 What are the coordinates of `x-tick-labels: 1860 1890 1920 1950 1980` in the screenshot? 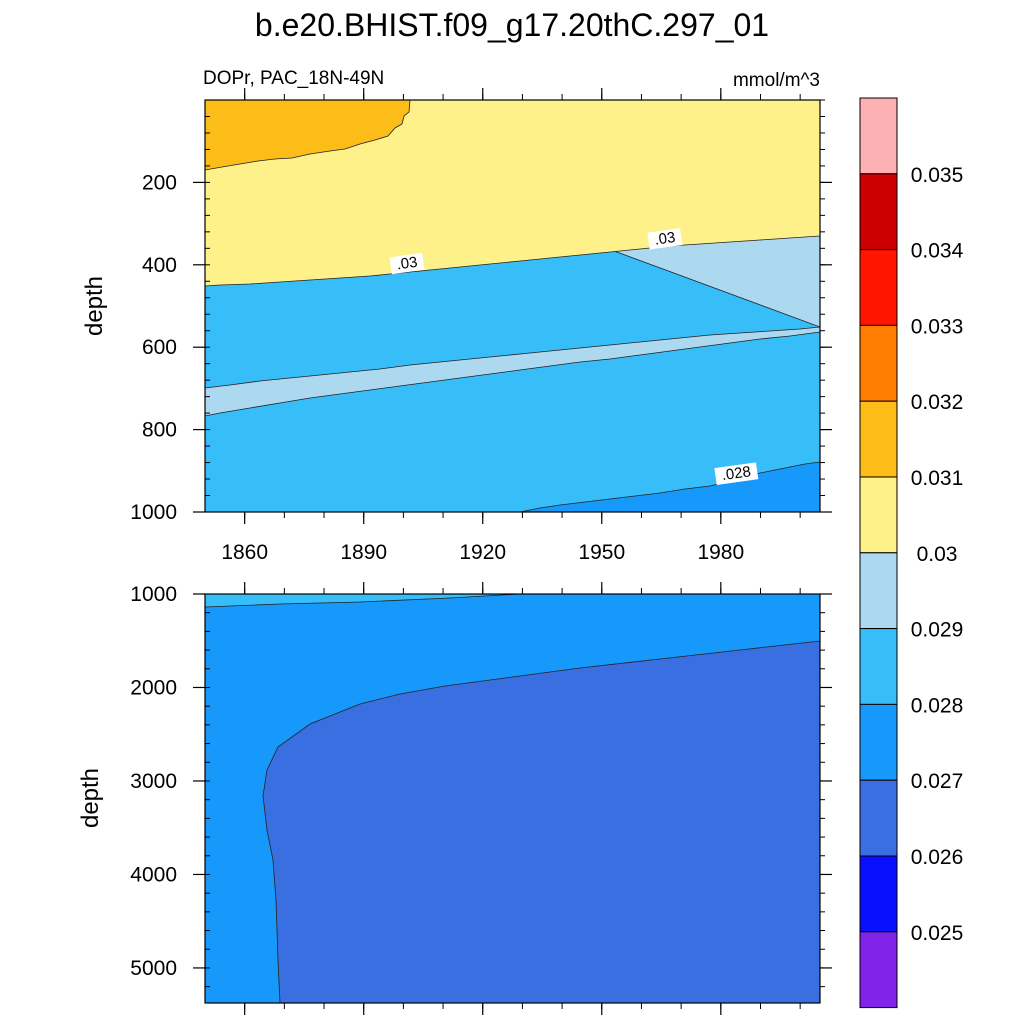 It's located at (482, 552).